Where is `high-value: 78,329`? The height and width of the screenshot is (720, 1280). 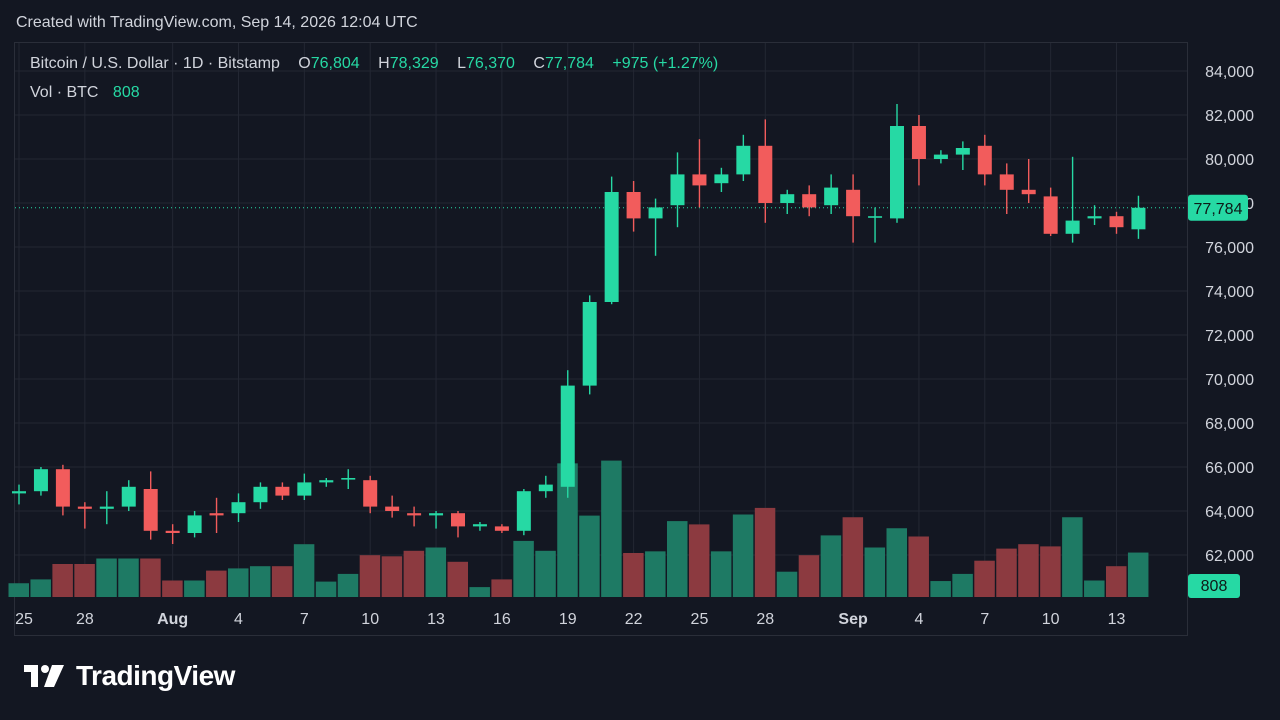 high-value: 78,329 is located at coordinates (414, 63).